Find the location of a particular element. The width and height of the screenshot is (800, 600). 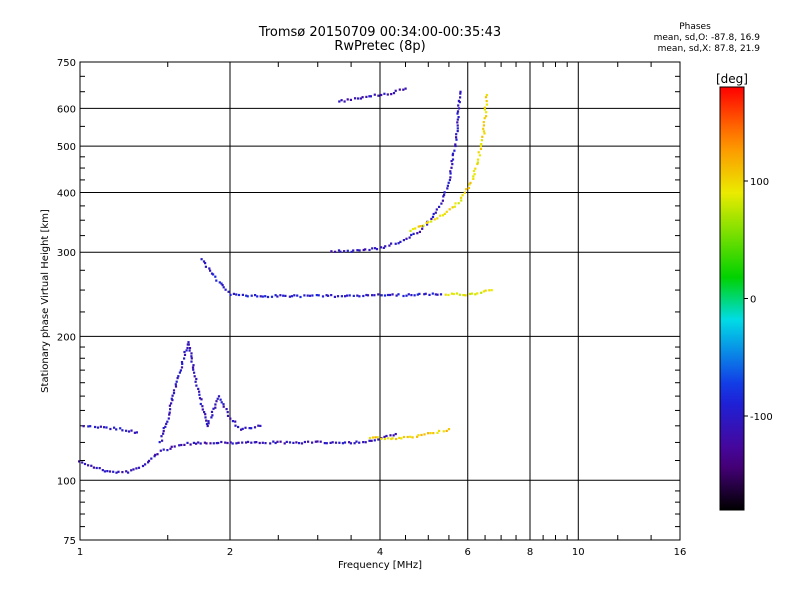

y-tick-label: 500 is located at coordinates (66, 147).